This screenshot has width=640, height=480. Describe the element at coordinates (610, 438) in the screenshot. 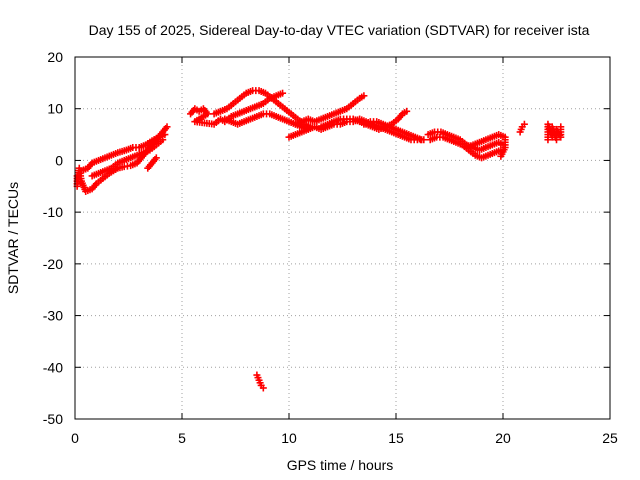

I see `x-tick-label: 25` at that location.